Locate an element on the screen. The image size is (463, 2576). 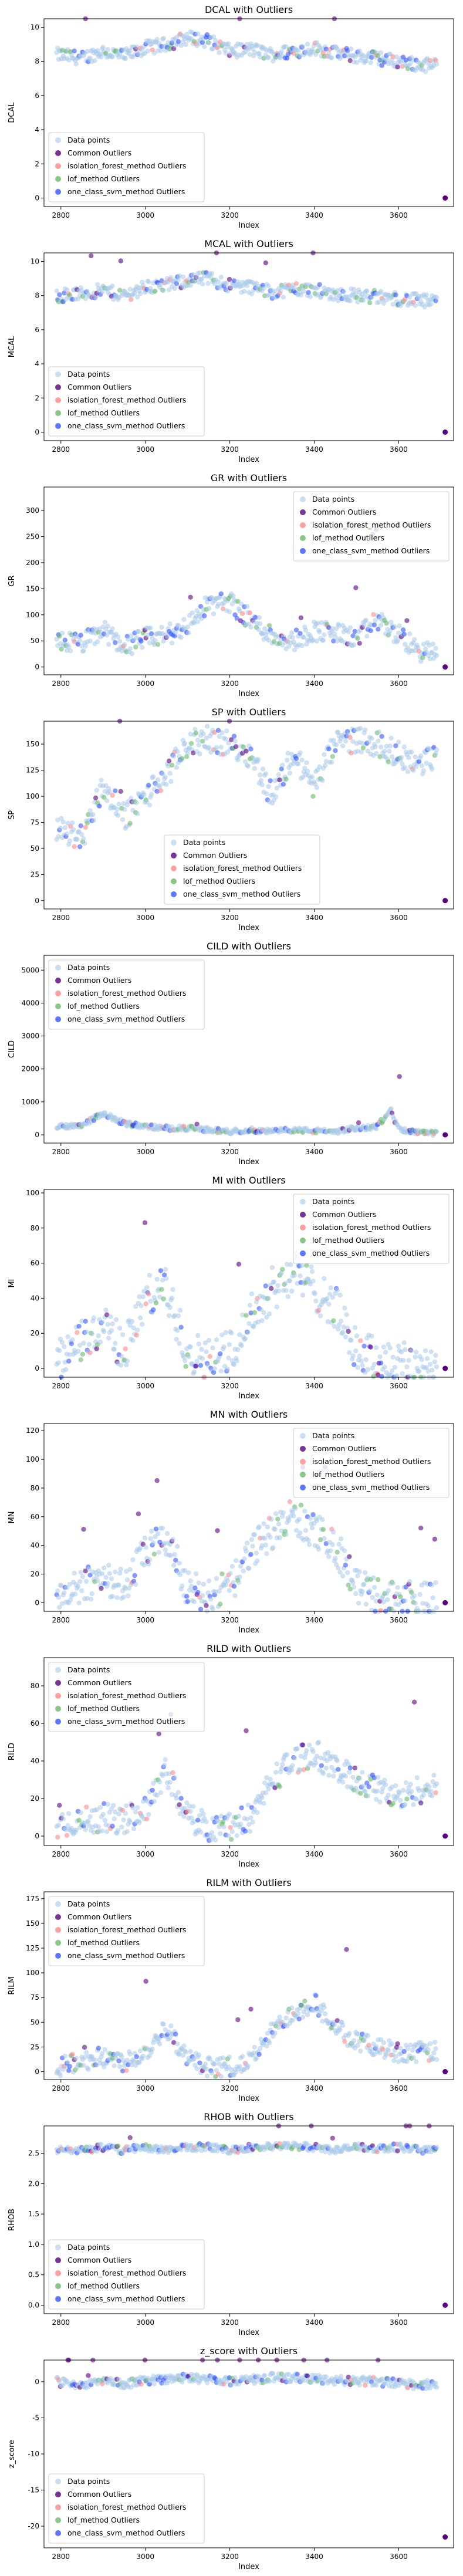
y-axis-label: MCAL is located at coordinates (12, 346).